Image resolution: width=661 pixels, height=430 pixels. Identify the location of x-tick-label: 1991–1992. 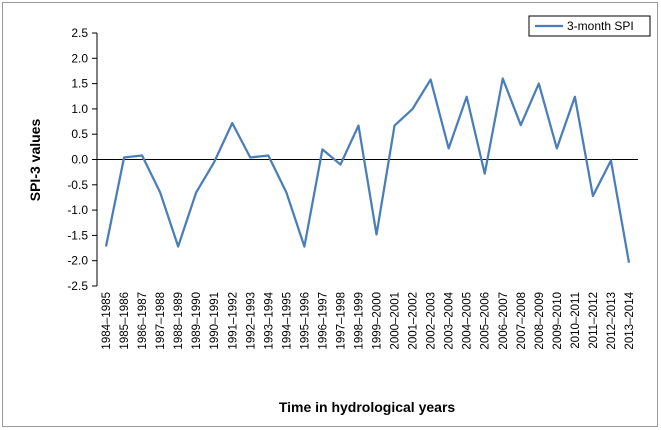
(233, 321).